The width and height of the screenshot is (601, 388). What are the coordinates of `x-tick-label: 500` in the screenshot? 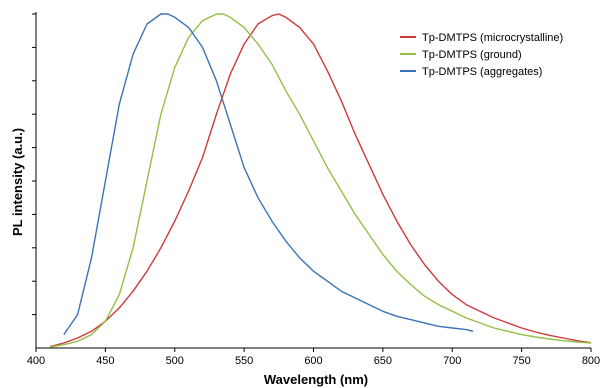 It's located at (175, 361).